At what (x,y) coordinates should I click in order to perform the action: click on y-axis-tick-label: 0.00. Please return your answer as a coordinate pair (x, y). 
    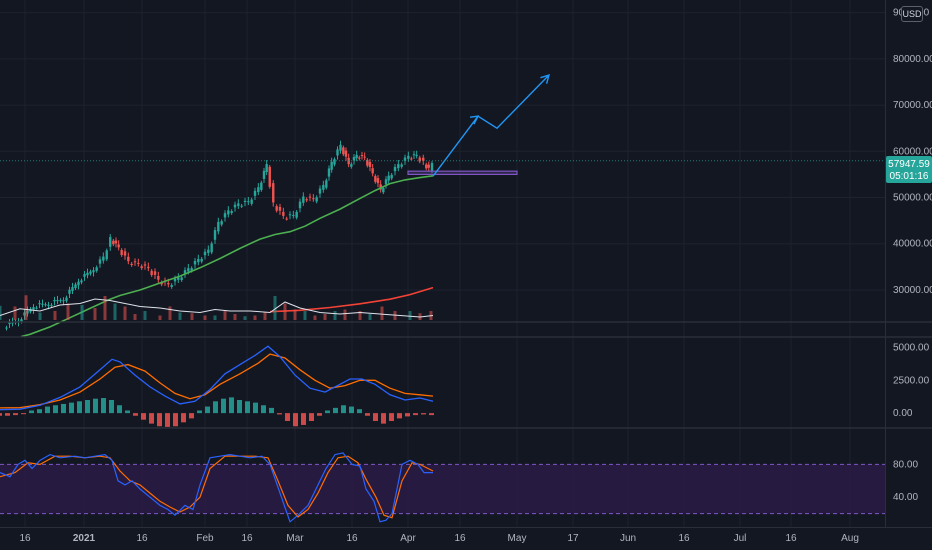
    Looking at the image, I should click on (903, 413).